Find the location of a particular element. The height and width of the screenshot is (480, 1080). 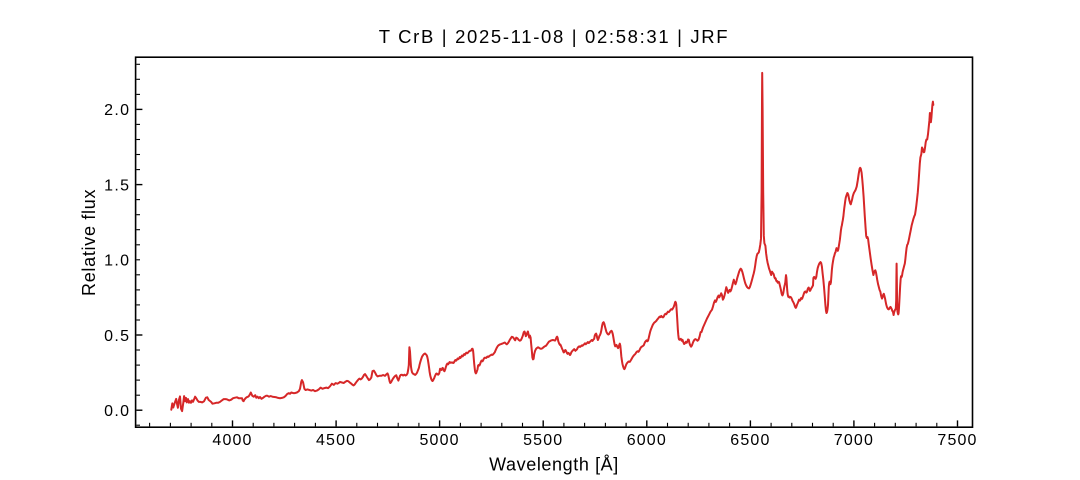

svg-text: 7000 is located at coordinates (854, 440).